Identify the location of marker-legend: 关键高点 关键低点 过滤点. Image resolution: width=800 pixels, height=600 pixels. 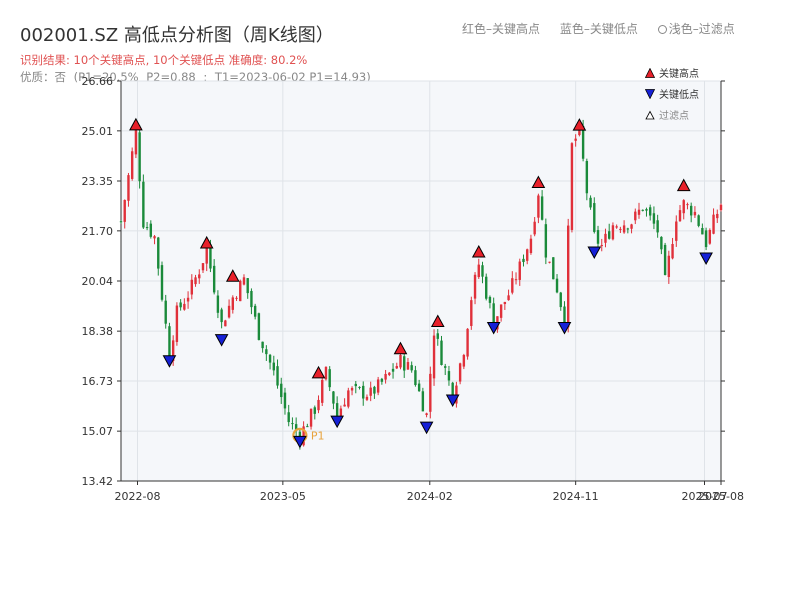
(672, 93).